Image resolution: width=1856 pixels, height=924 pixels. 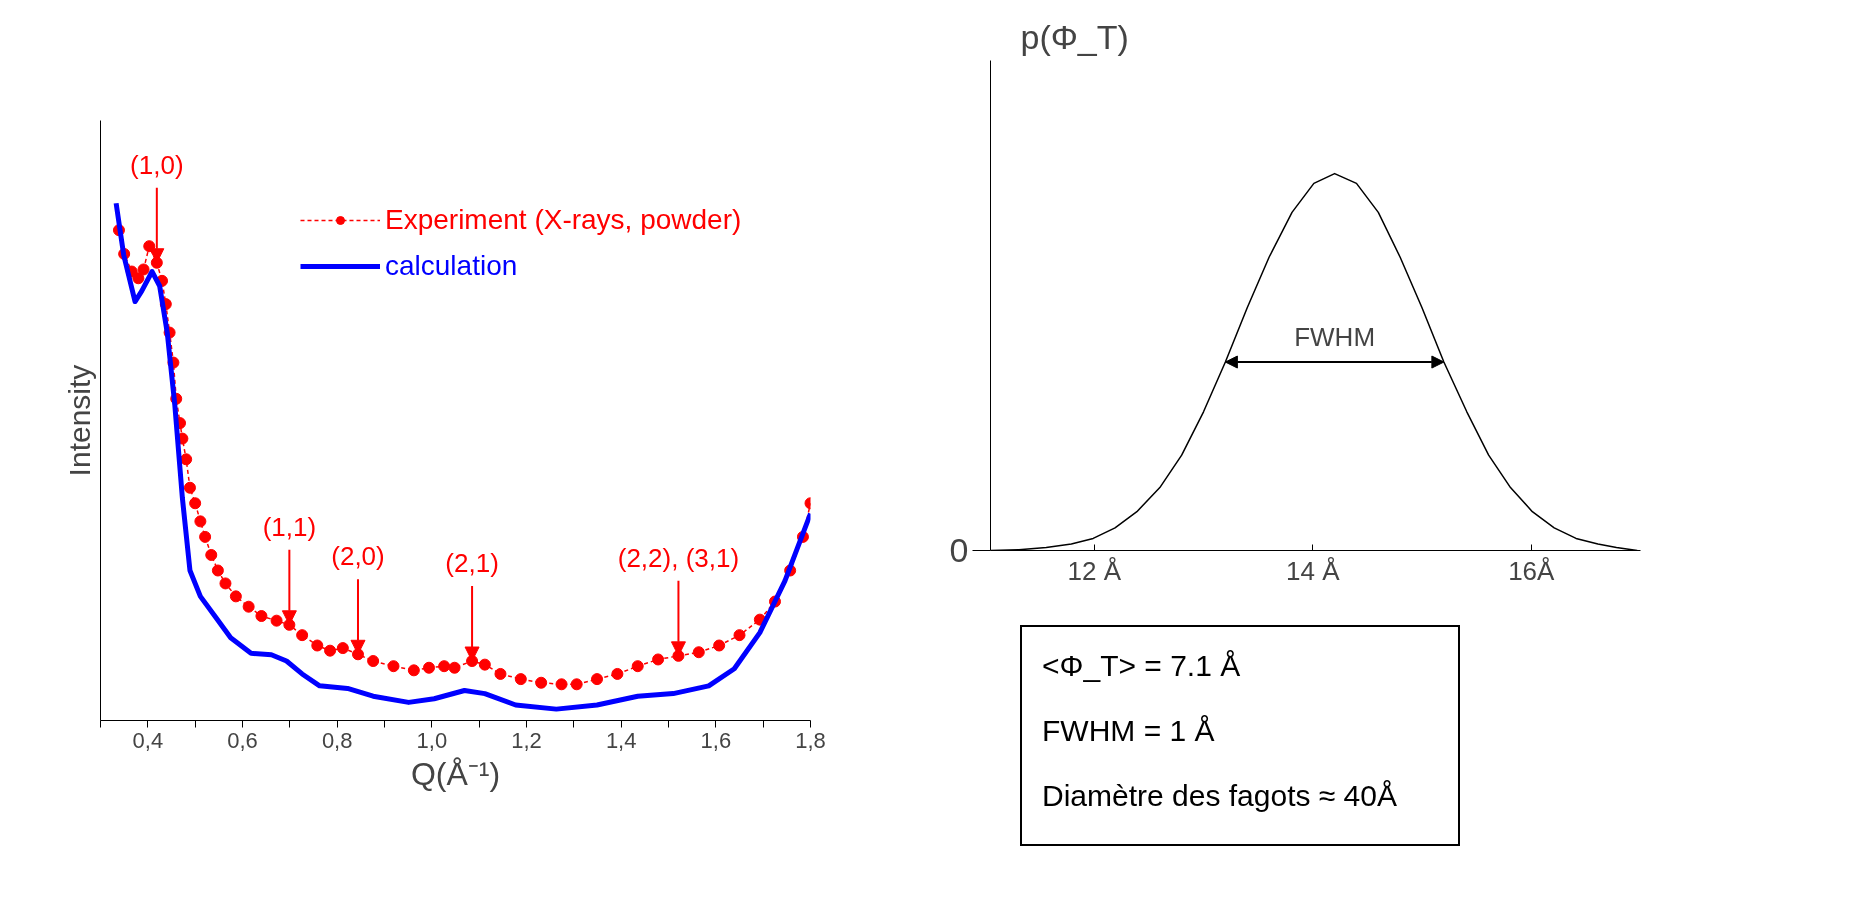 What do you see at coordinates (451, 266) in the screenshot?
I see `legend-label: calculation` at bounding box center [451, 266].